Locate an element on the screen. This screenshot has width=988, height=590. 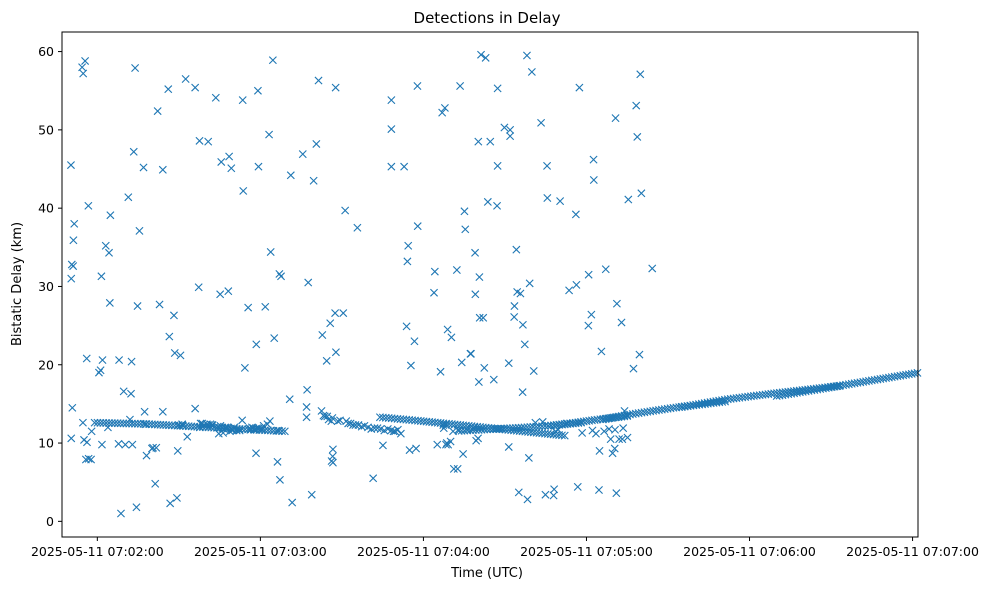
x-tick-label: 2025-05-11 07:04:00 is located at coordinates (423, 551).